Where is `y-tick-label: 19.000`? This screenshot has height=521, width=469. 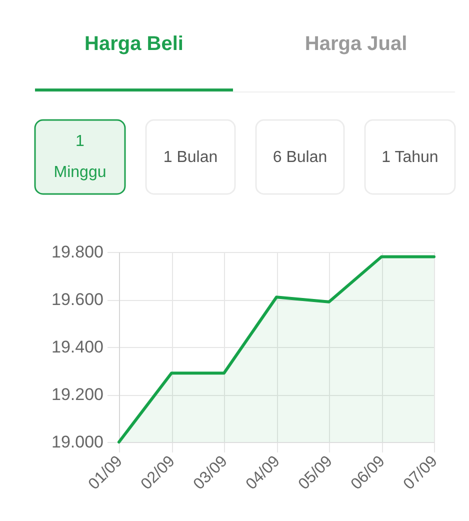
y-tick-label: 19.000 is located at coordinates (78, 442).